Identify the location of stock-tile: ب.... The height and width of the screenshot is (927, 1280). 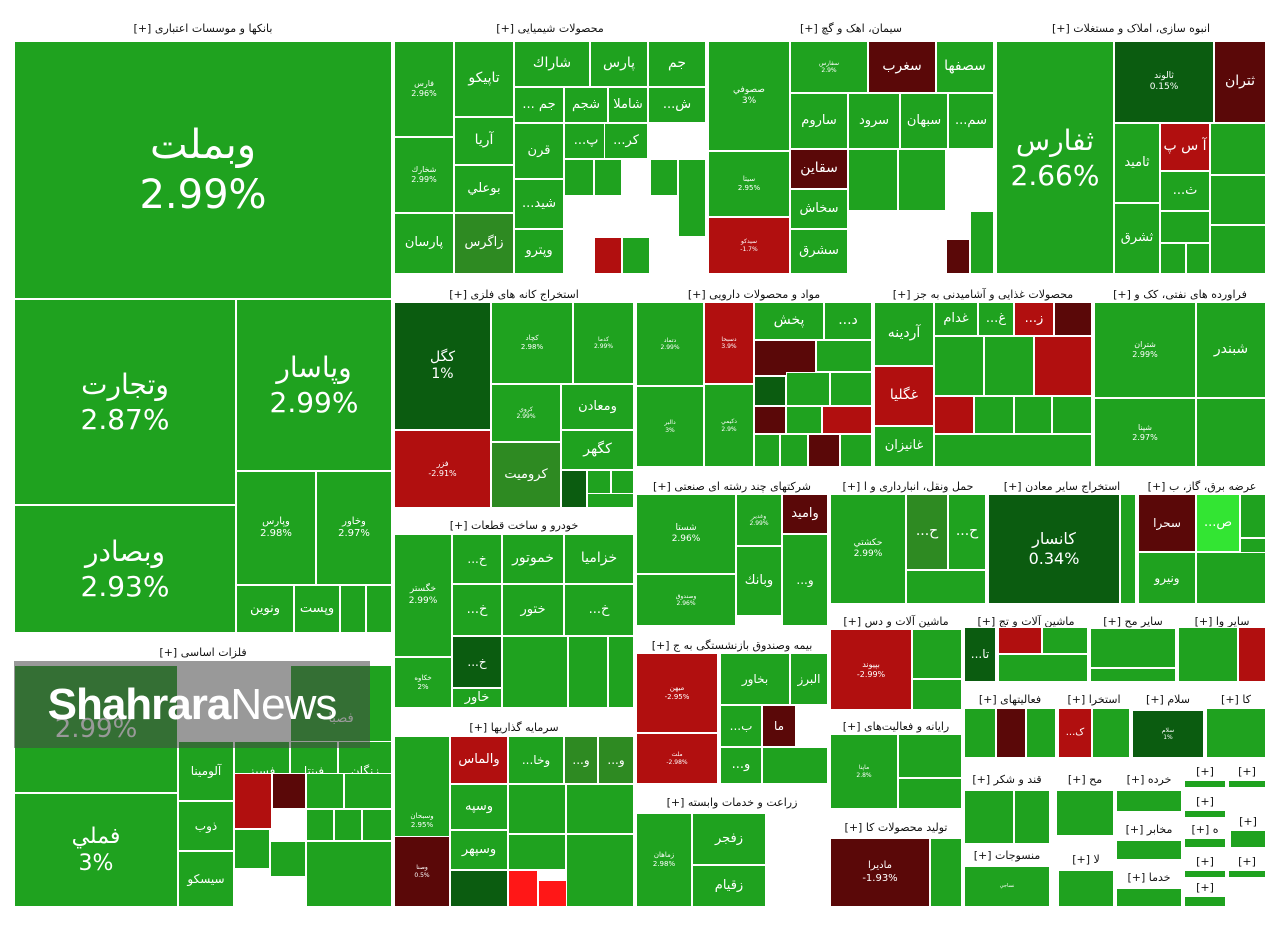
(741, 726).